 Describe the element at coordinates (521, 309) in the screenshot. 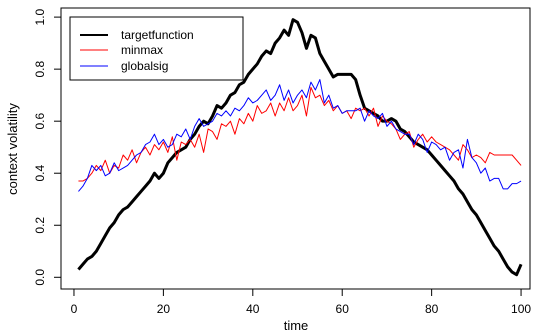

I see `x-tick-label: 100` at that location.